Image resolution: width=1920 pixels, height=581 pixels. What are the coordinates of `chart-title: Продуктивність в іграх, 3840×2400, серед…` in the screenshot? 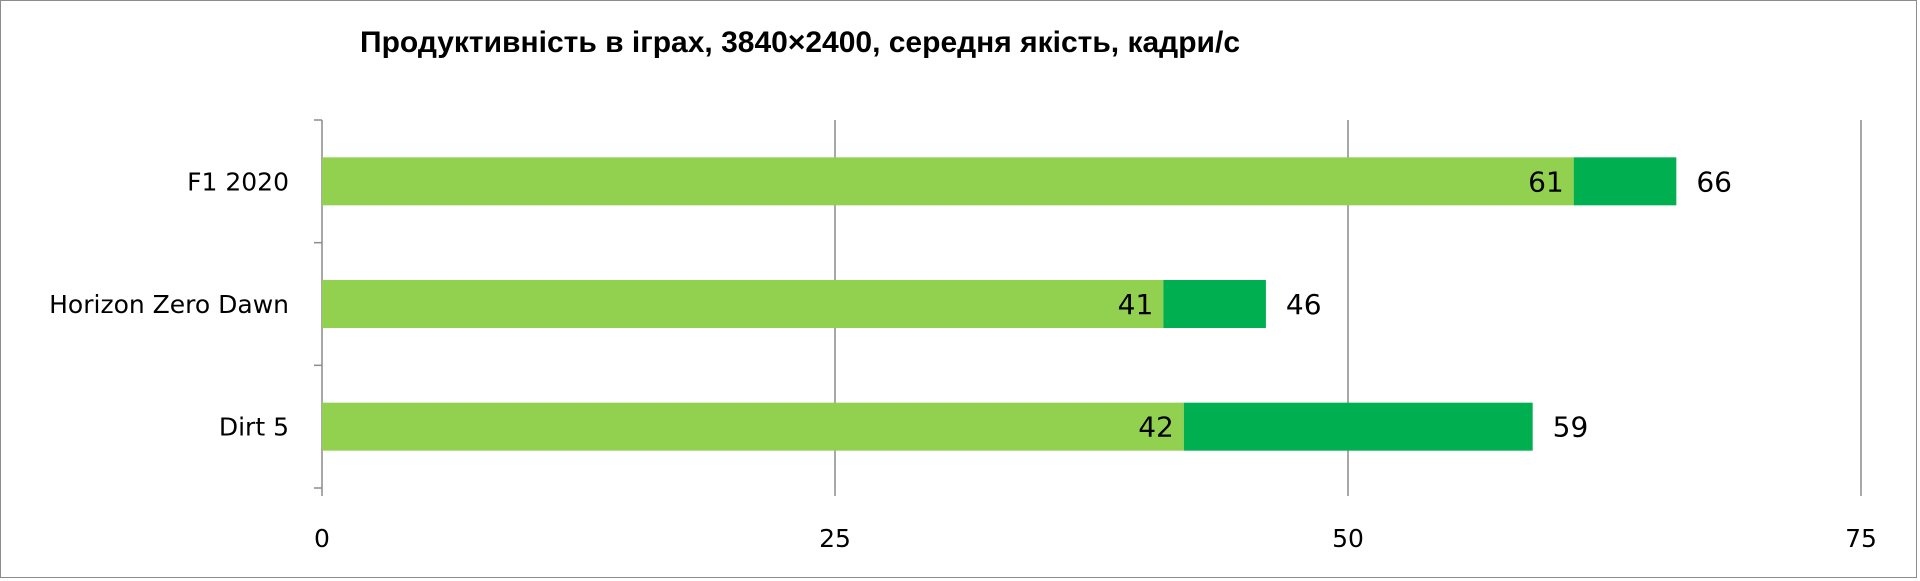 It's located at (800, 42).